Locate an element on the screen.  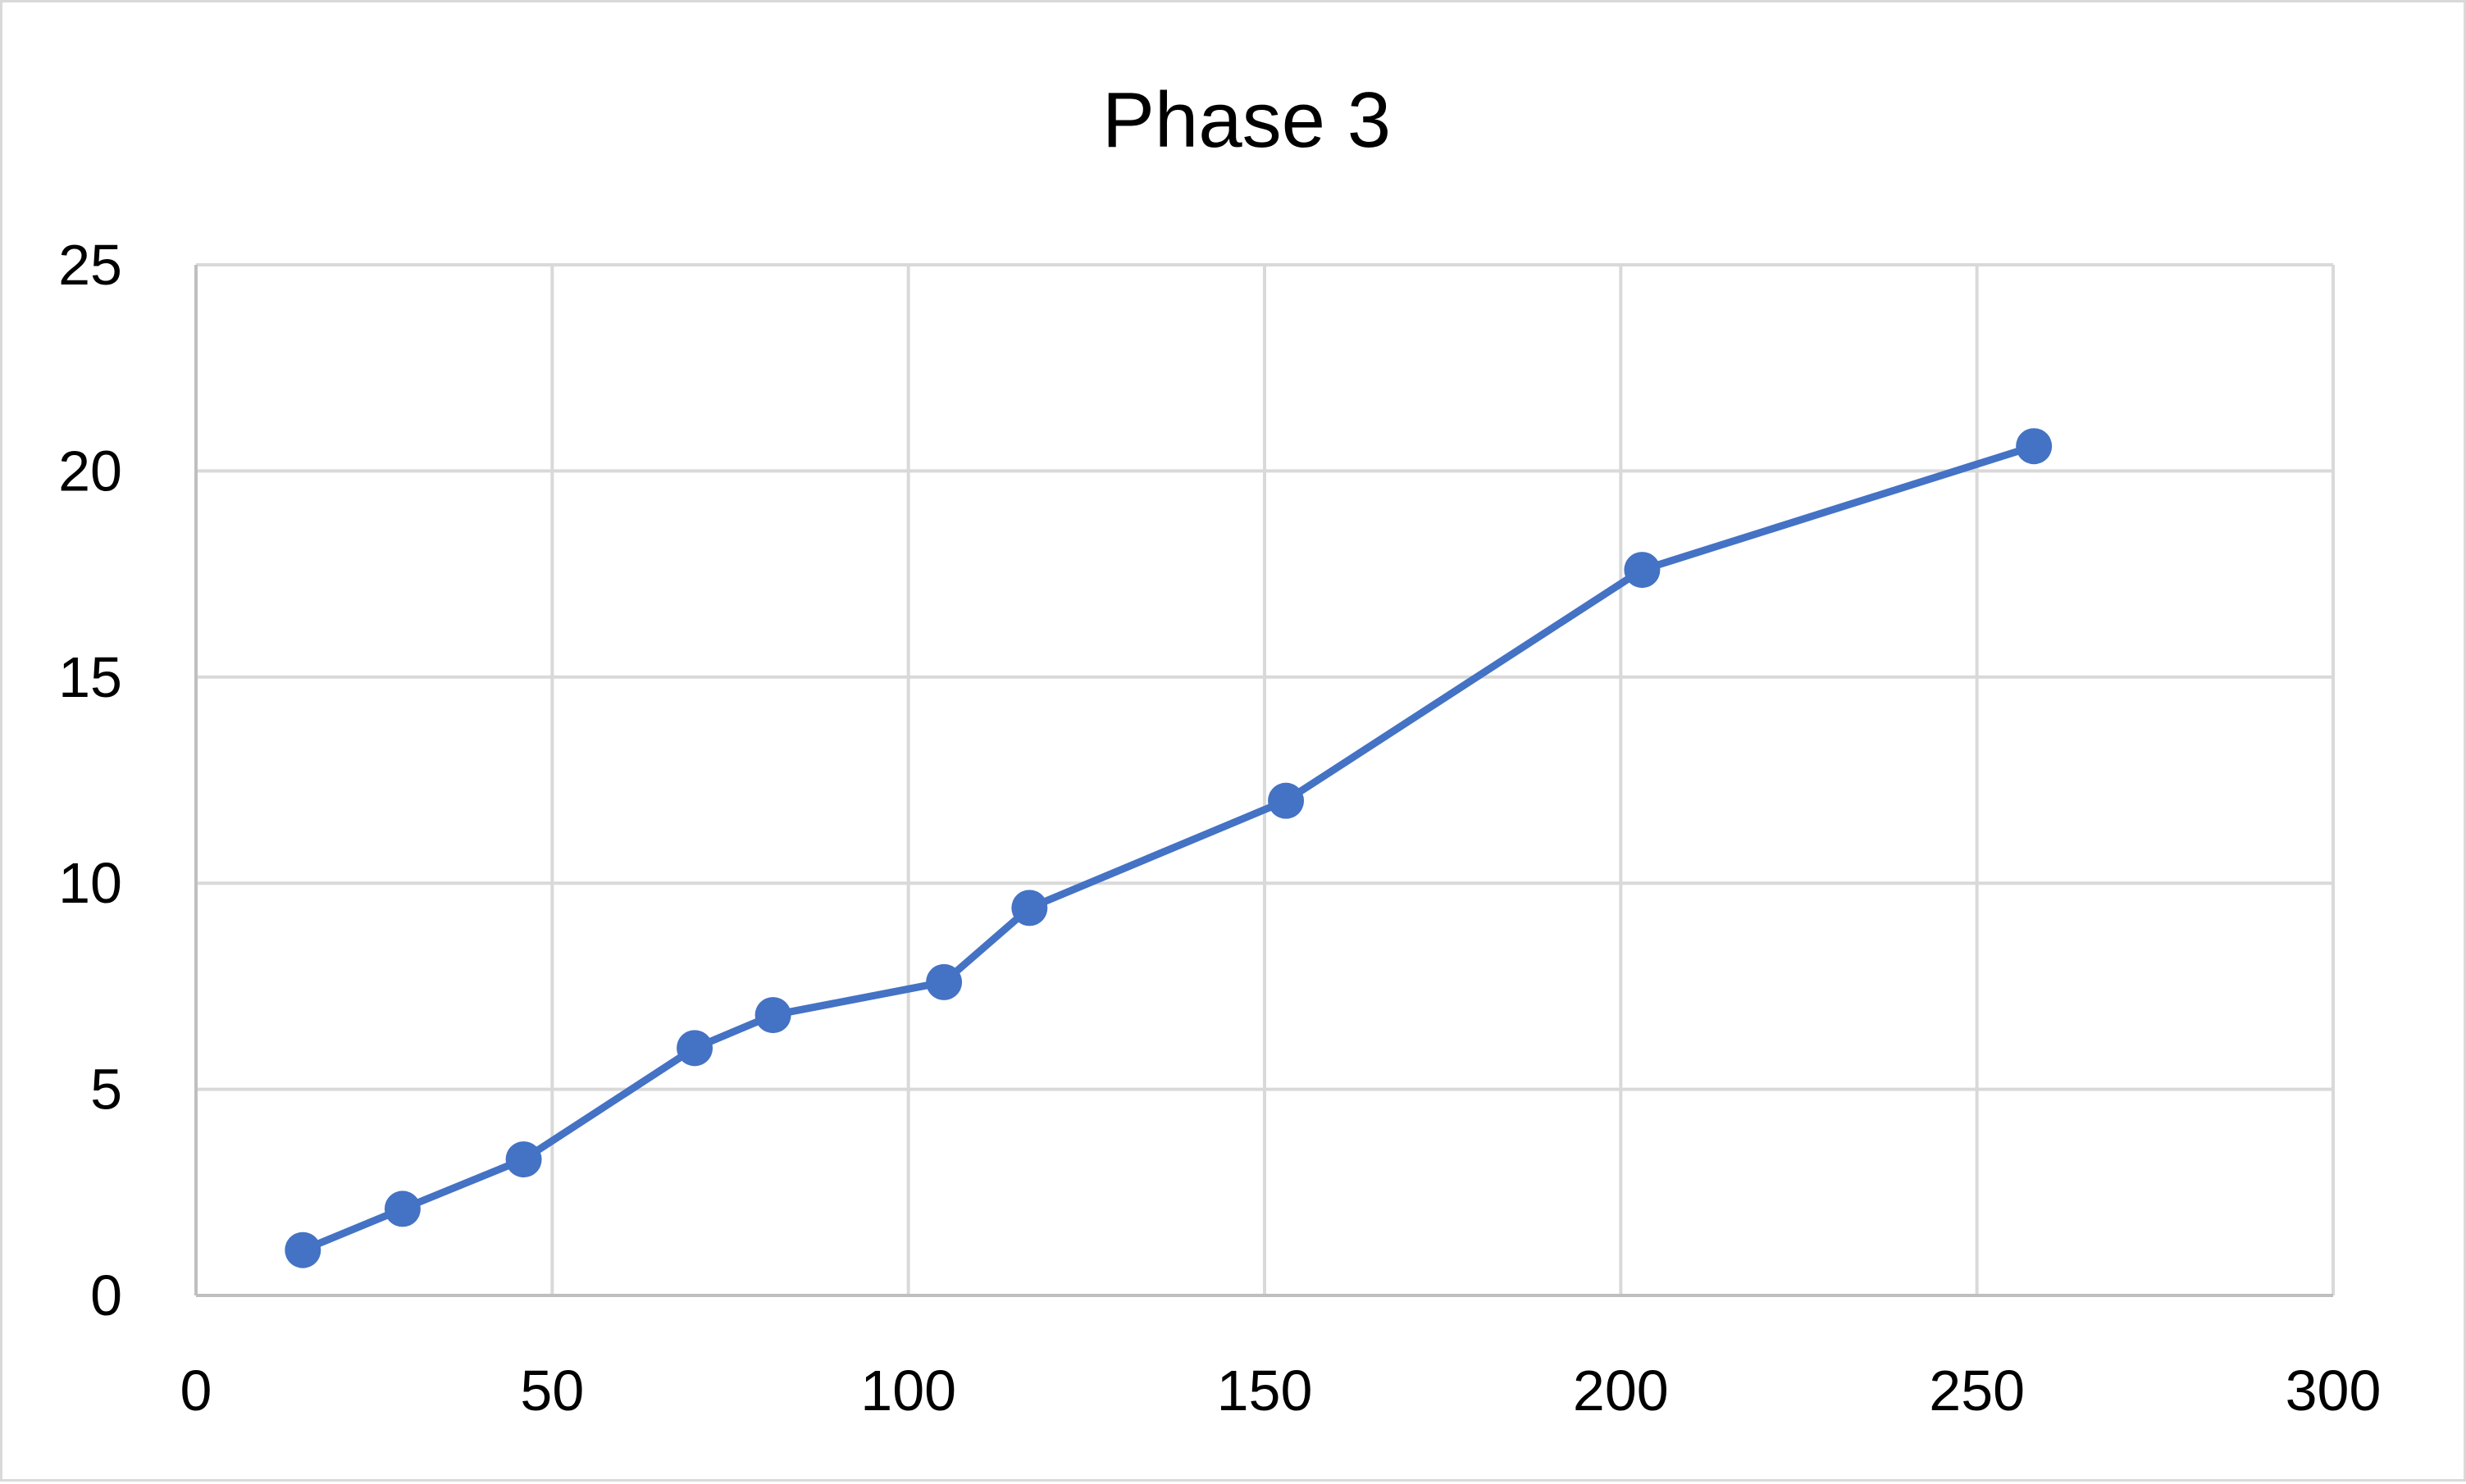
x-tick-label: 250 is located at coordinates (1977, 1391).